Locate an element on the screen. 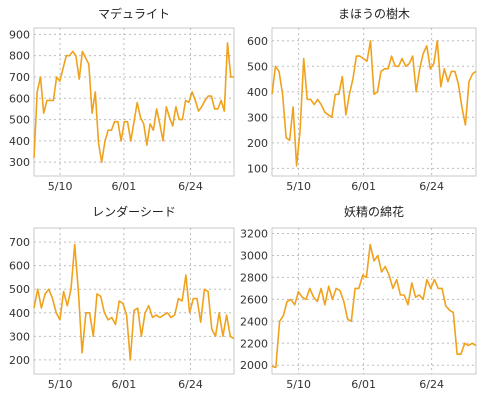  y-tick-label: 2800 is located at coordinates (254, 277).